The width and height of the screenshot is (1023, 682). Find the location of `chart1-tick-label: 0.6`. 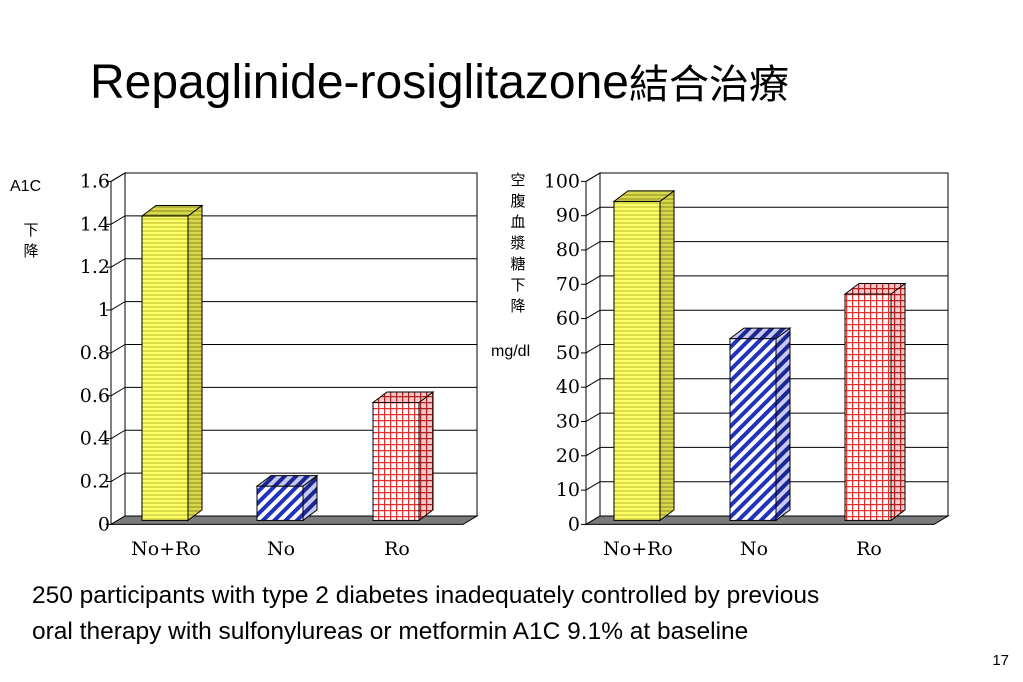

chart1-tick-label: 0.6 is located at coordinates (95, 396).